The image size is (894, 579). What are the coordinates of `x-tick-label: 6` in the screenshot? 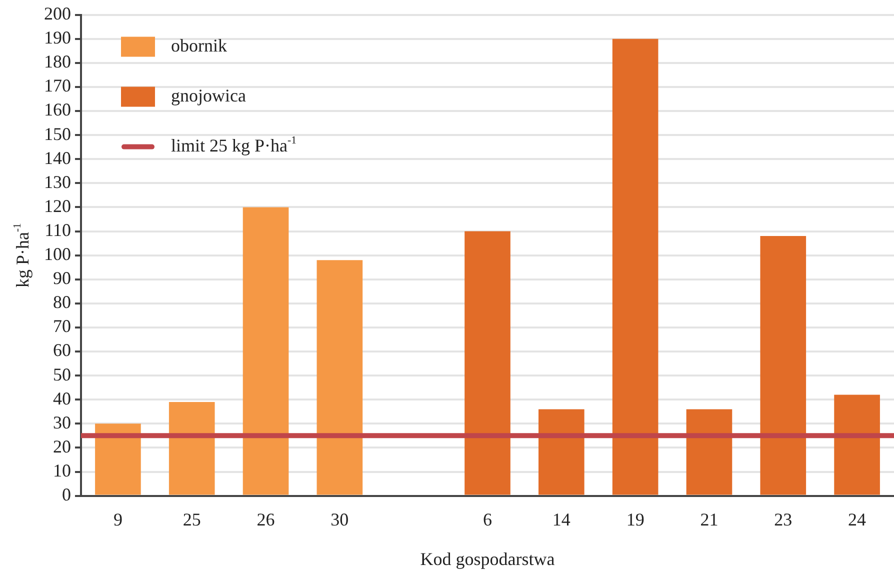 It's located at (487, 519).